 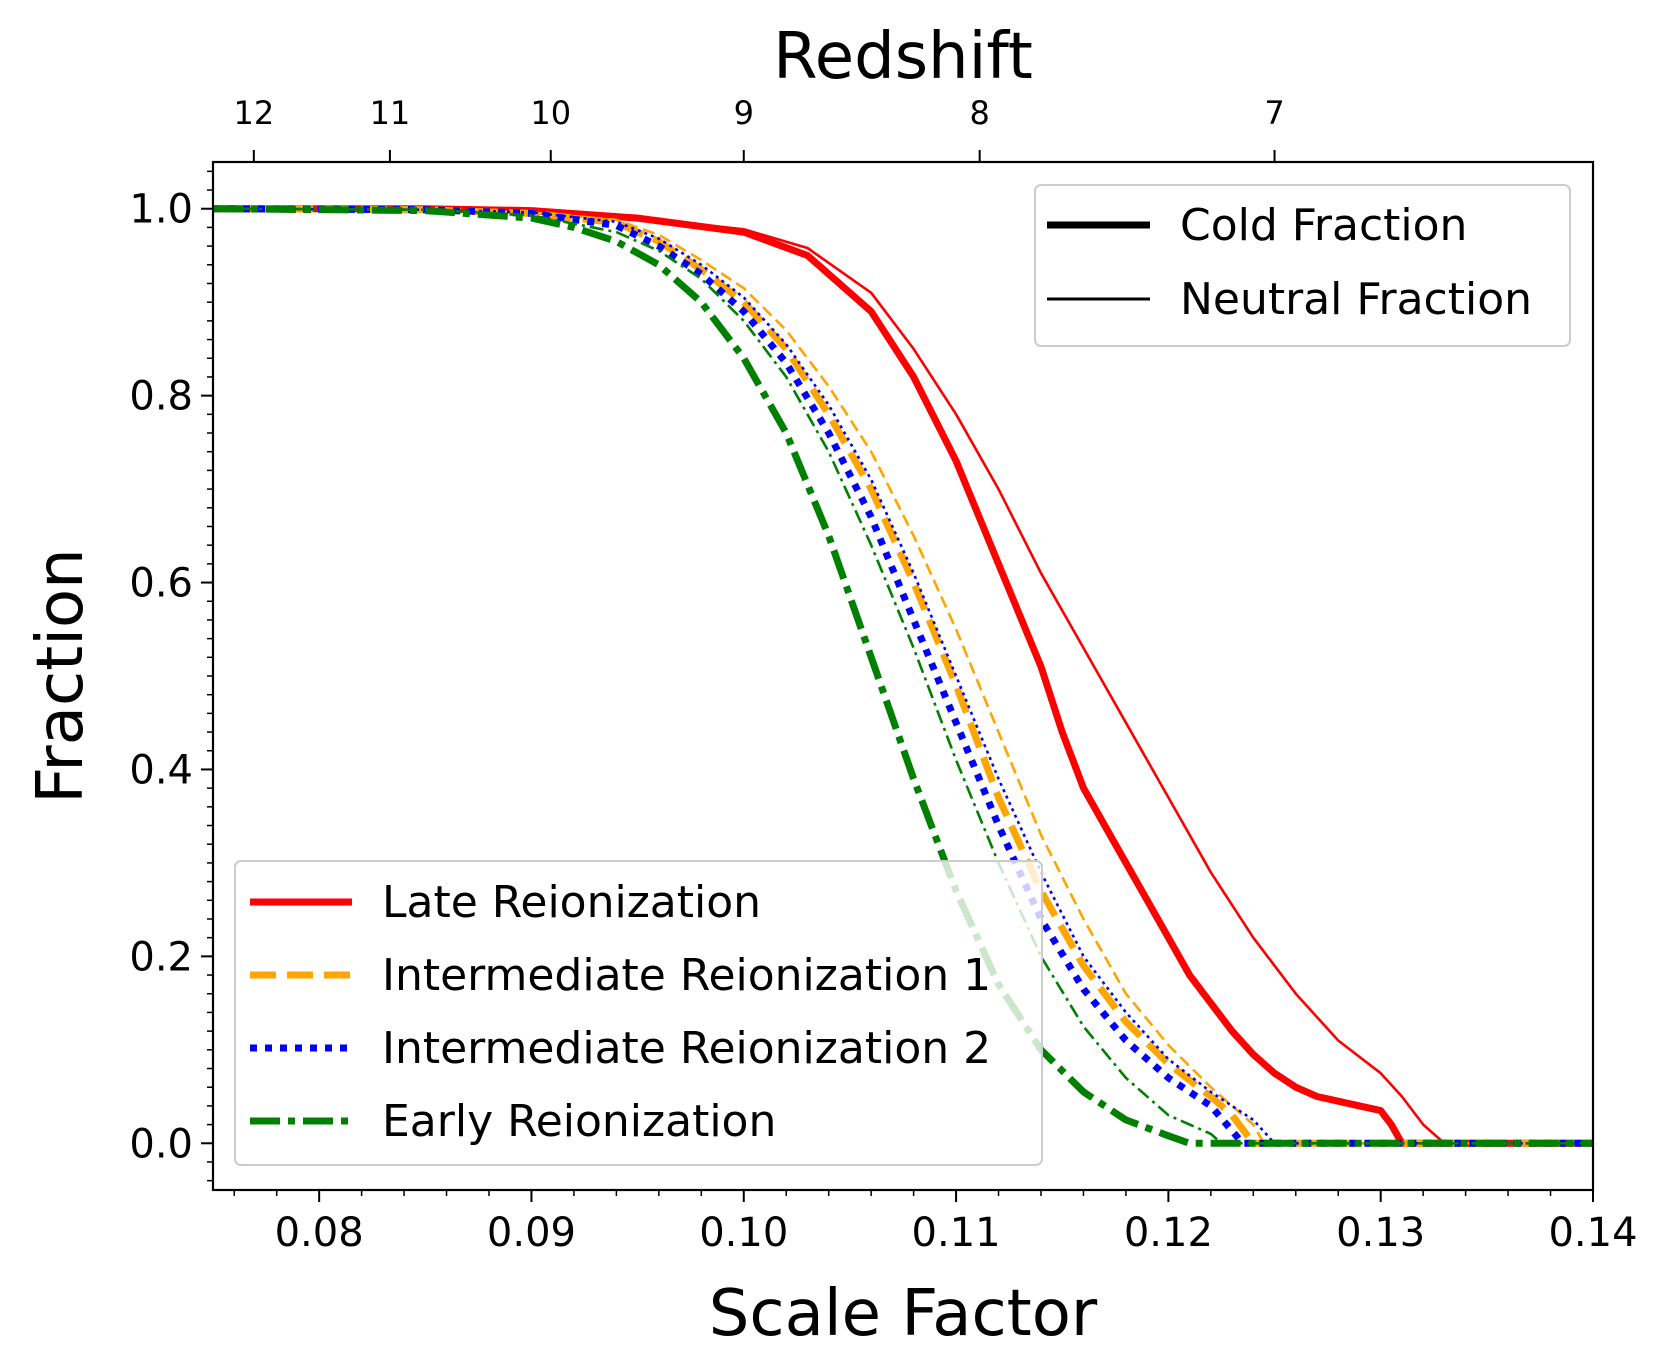 What do you see at coordinates (579, 1121) in the screenshot?
I see `legend-label-early: Early Reionization` at bounding box center [579, 1121].